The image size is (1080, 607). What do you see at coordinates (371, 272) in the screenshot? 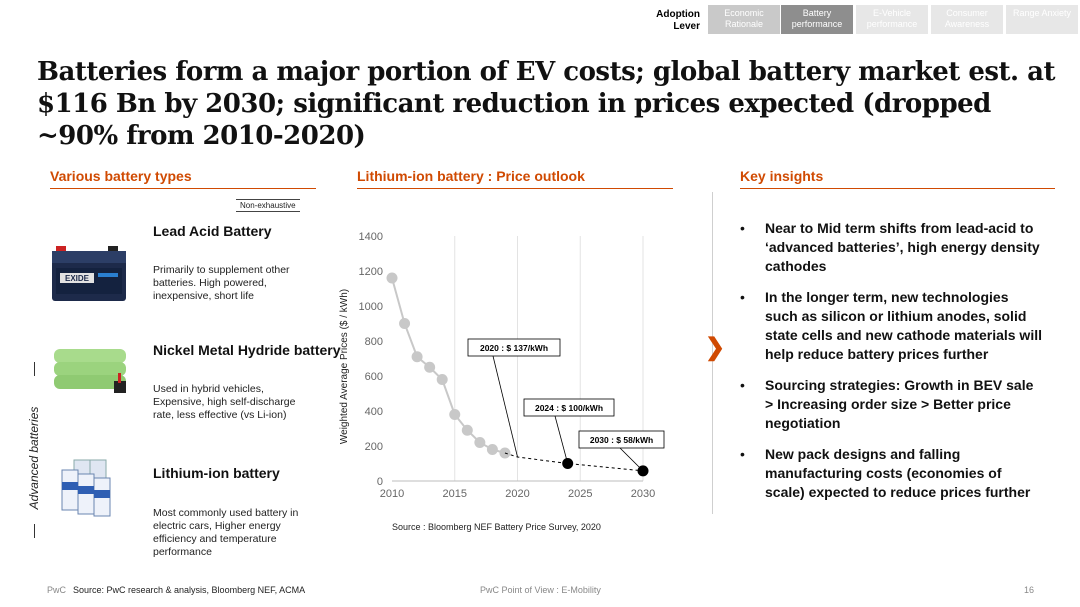
I see `y-tick-label: 1200` at bounding box center [371, 272].